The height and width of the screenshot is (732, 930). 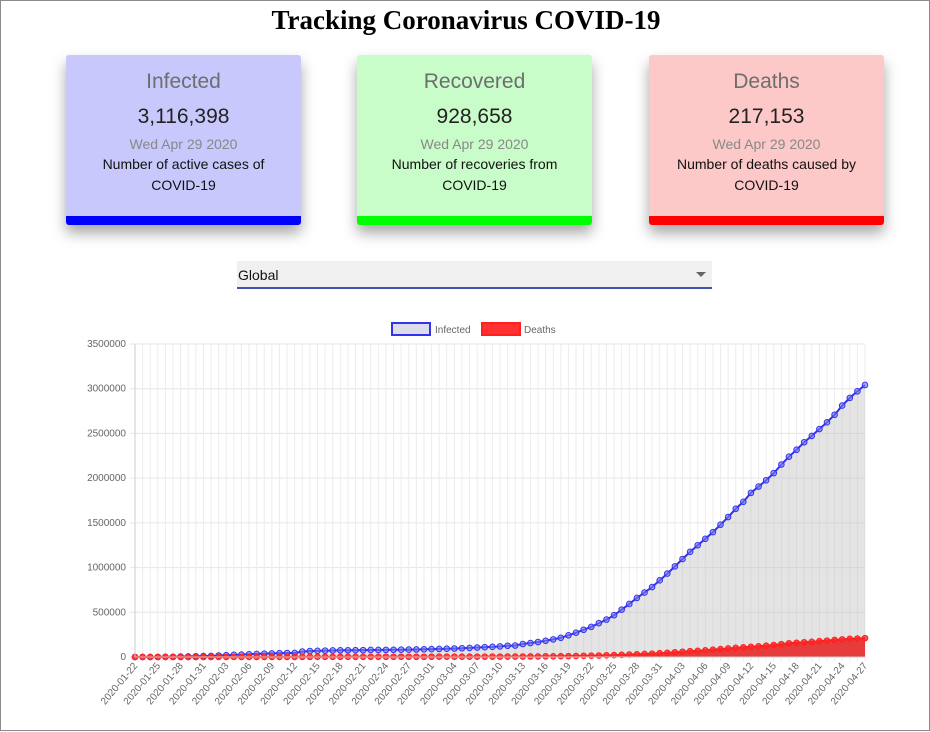 I want to click on x-tick-label: 2020-04-18, so click(x=782, y=684).